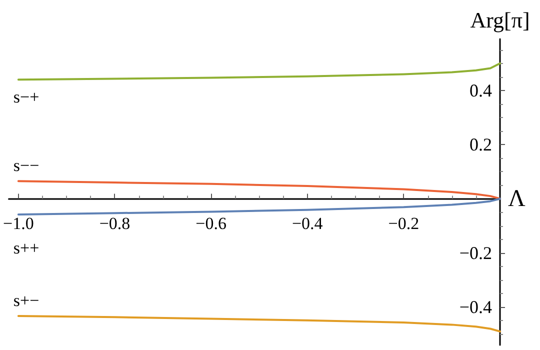 This screenshot has height=350, width=540. What do you see at coordinates (26, 248) in the screenshot?
I see `series-label: s++` at bounding box center [26, 248].